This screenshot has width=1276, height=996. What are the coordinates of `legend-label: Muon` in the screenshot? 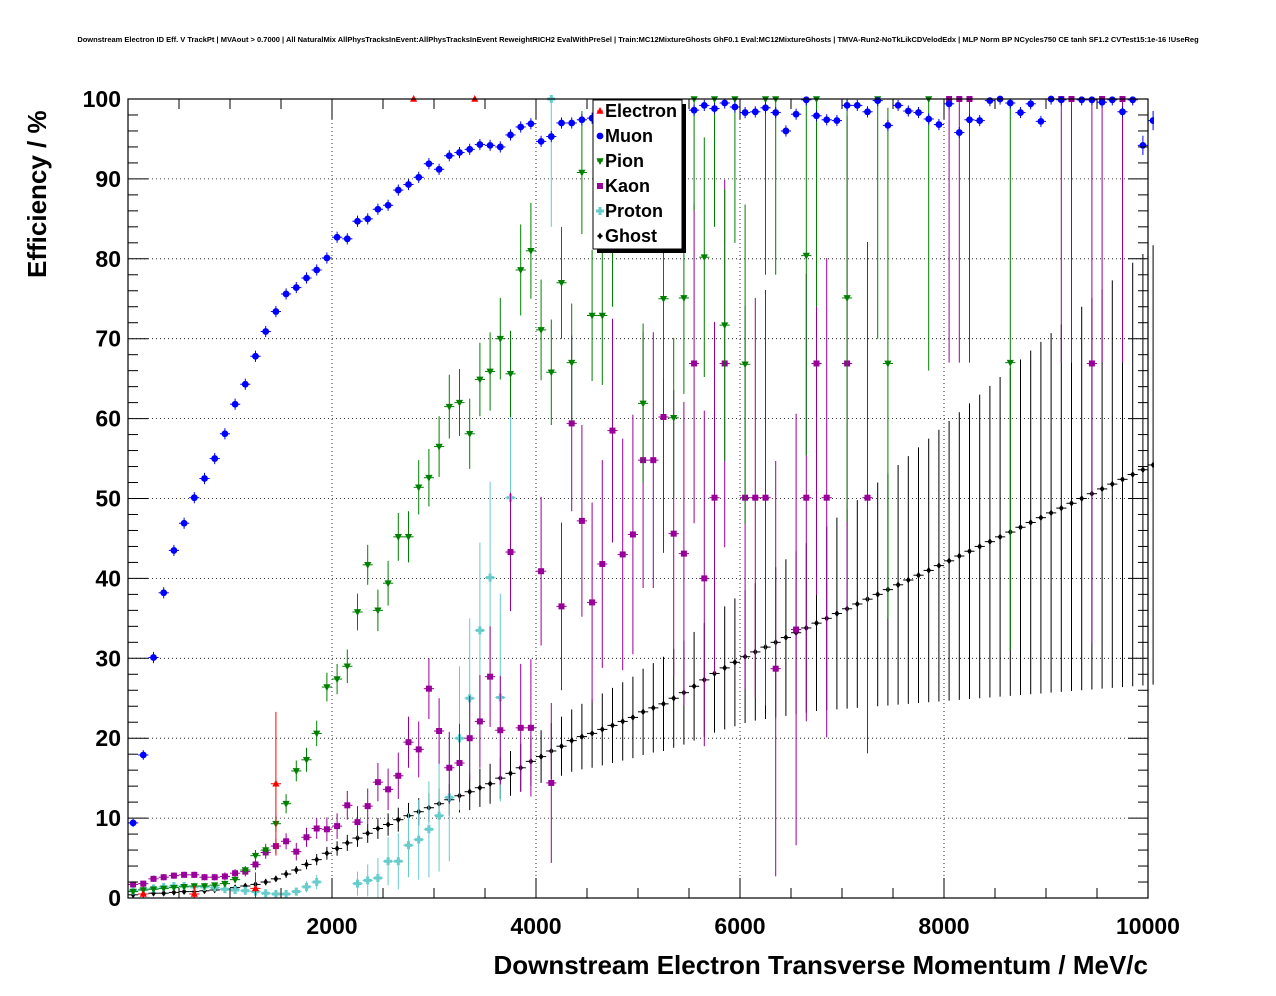 It's located at (629, 136).